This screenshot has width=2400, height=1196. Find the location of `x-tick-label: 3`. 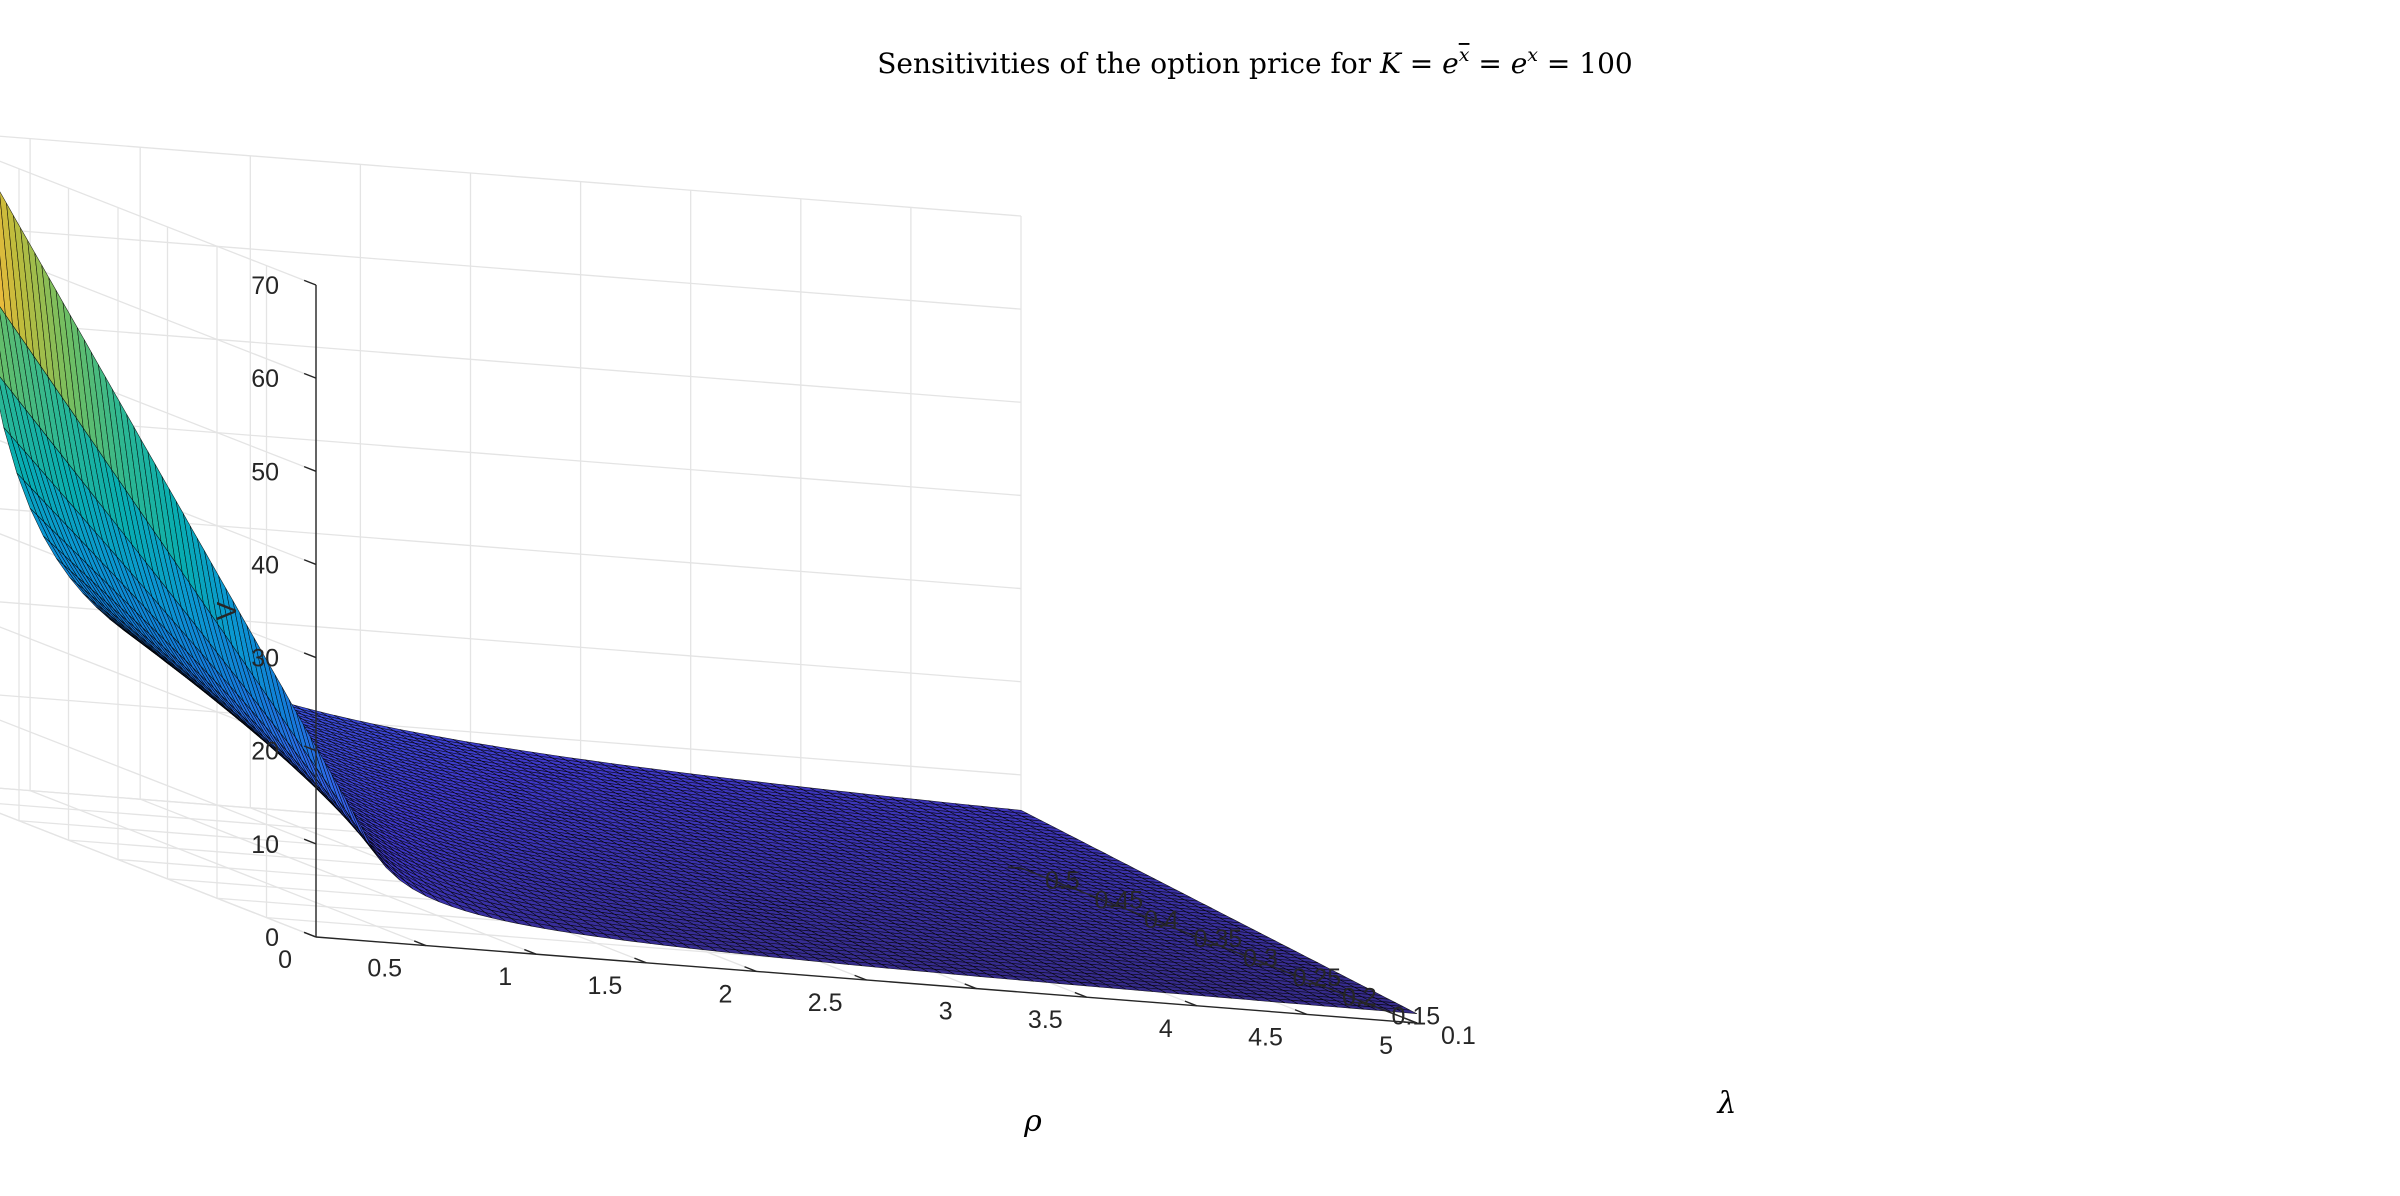

x-tick-label: 3 is located at coordinates (946, 1012).